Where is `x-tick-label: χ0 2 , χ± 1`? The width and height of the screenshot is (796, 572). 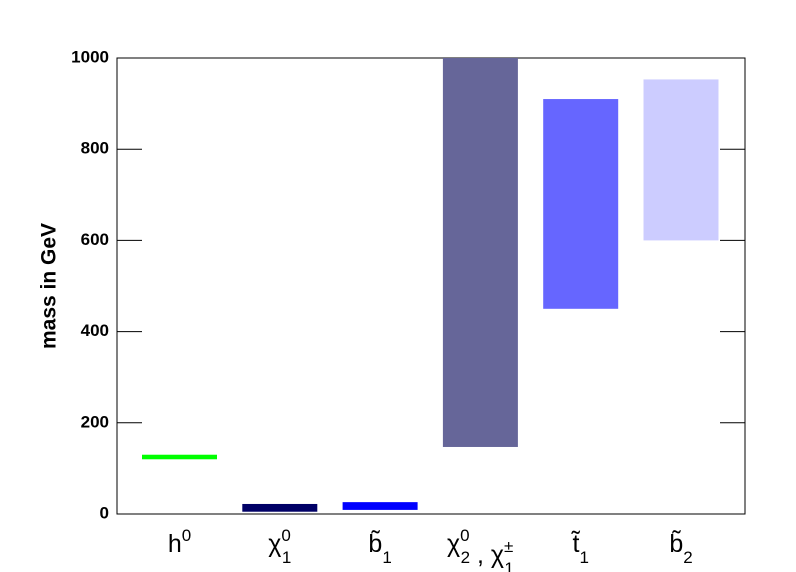 x-tick-label: χ0 2 , χ± 1 is located at coordinates (480, 549).